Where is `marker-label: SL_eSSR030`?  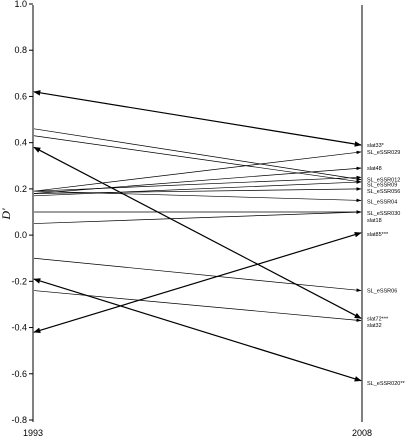 marker-label: SL_eSSR030 is located at coordinates (383, 214).